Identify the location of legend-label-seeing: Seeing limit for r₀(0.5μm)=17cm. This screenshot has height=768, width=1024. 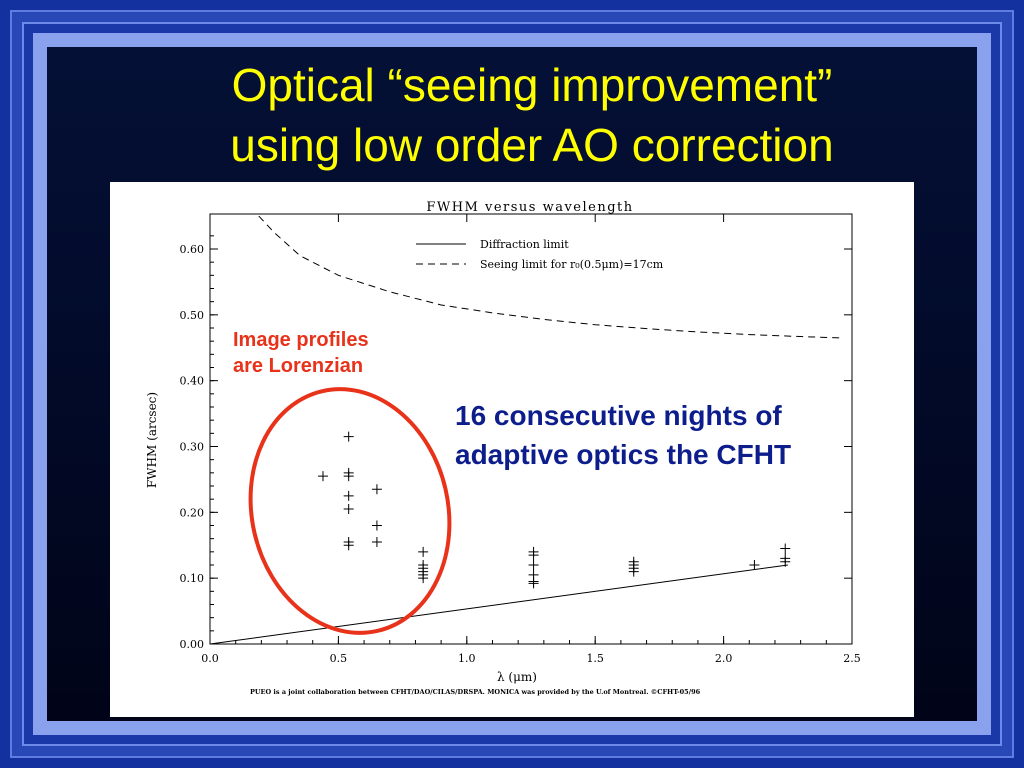
(572, 264).